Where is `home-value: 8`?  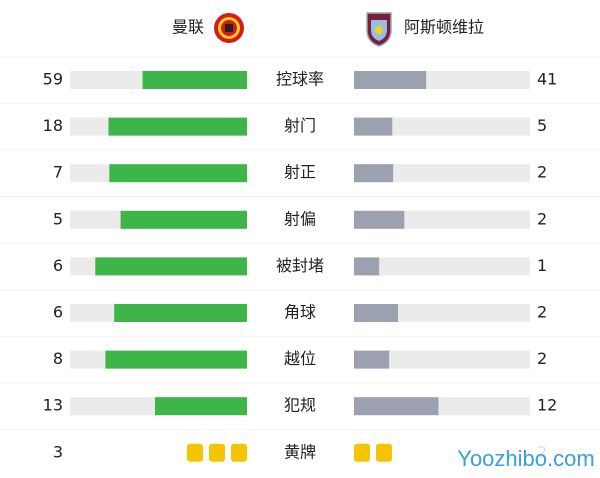 home-value: 8 is located at coordinates (58, 358).